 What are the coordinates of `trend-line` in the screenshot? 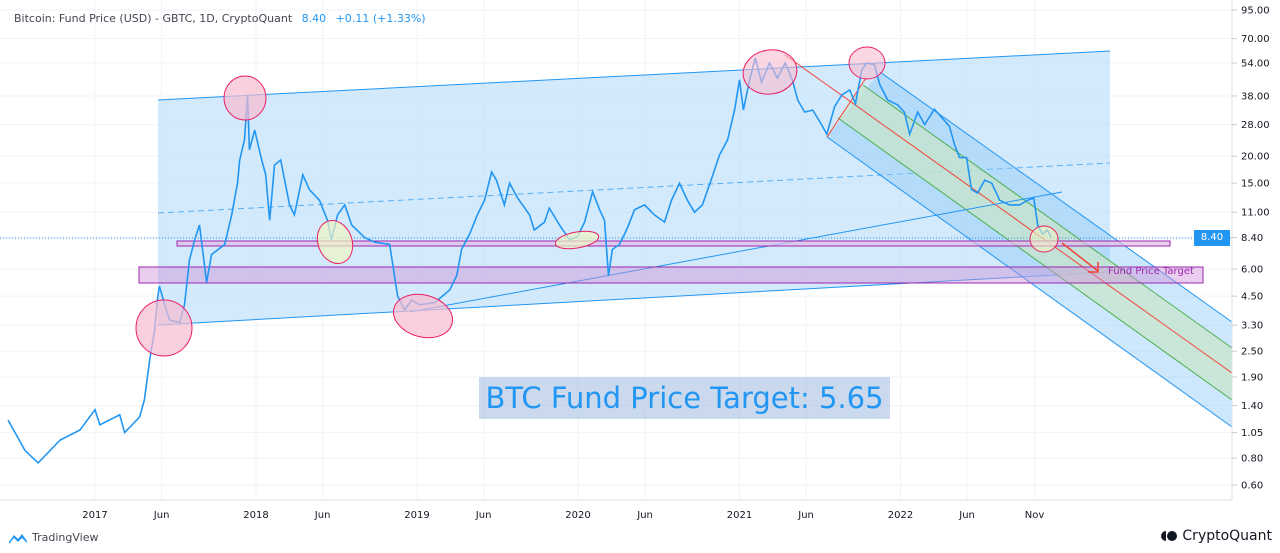 It's located at (736, 252).